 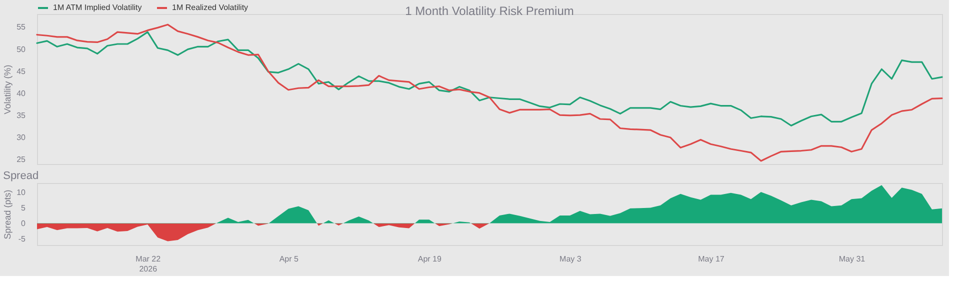 I want to click on y-tick-label: 55, so click(x=21, y=27).